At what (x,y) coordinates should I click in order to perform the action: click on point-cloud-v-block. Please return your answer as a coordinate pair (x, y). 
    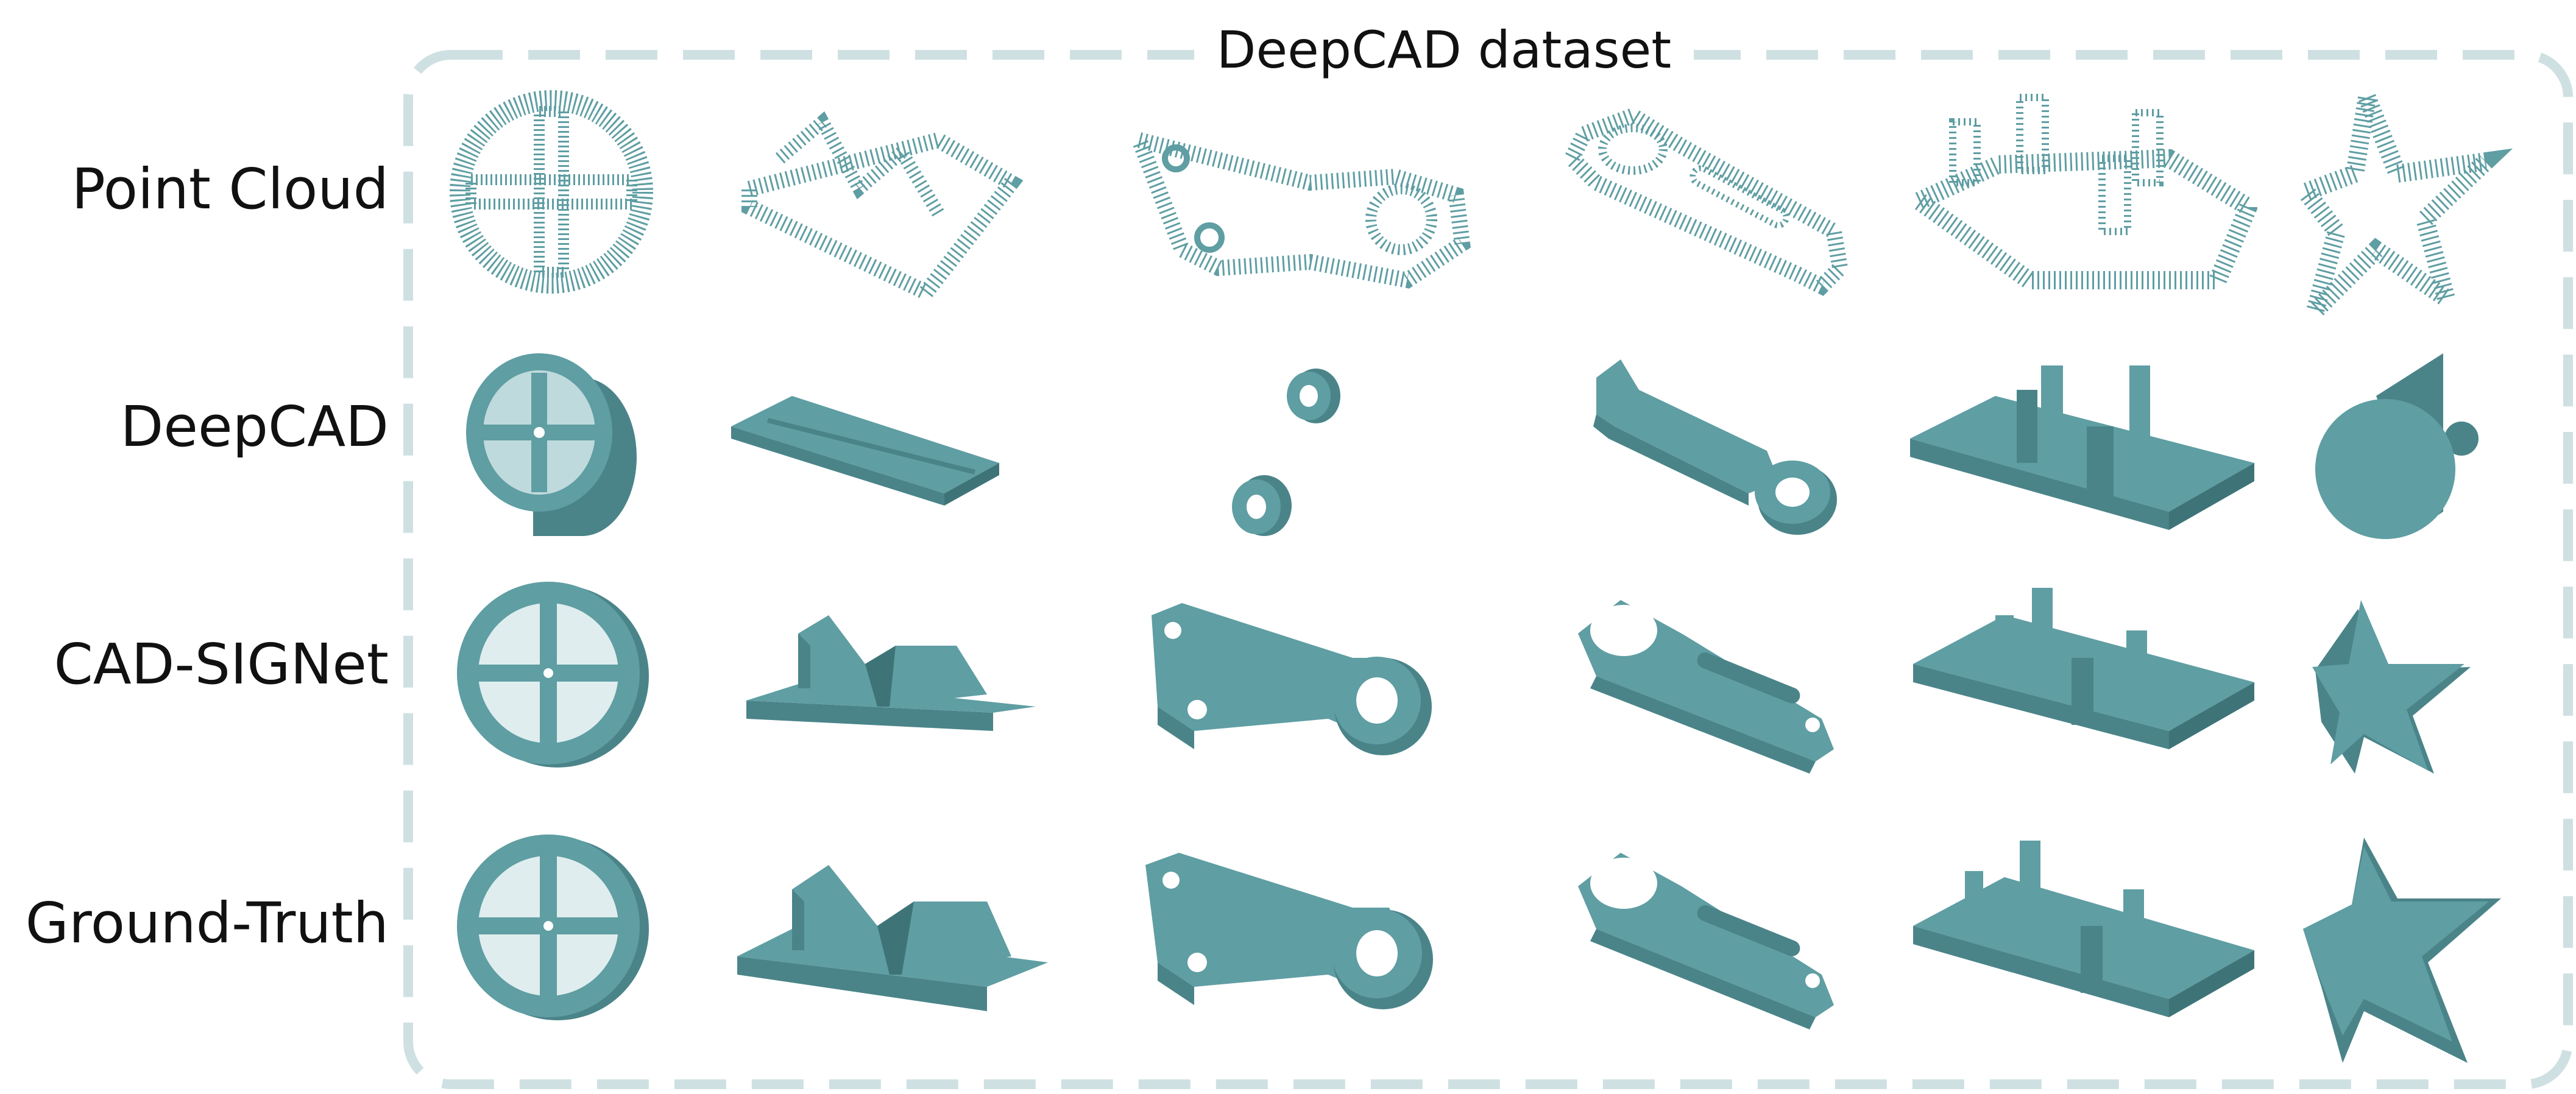
    Looking at the image, I should click on (882, 207).